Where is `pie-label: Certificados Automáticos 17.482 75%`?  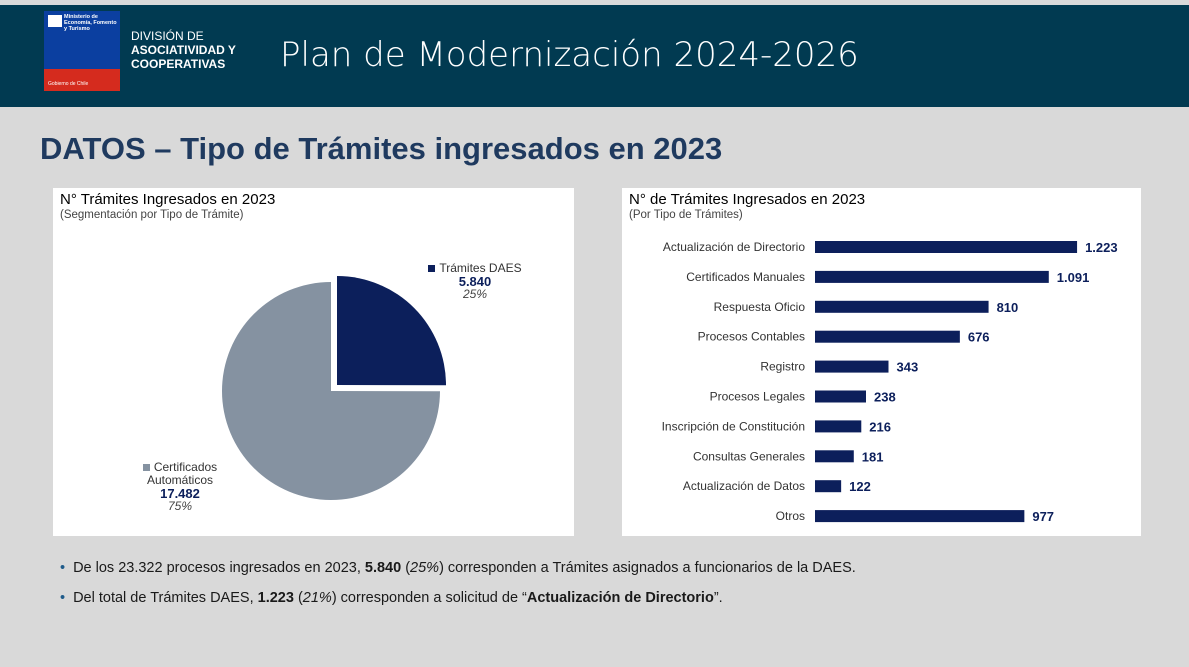 pie-label: Certificados Automáticos 17.482 75% is located at coordinates (180, 487).